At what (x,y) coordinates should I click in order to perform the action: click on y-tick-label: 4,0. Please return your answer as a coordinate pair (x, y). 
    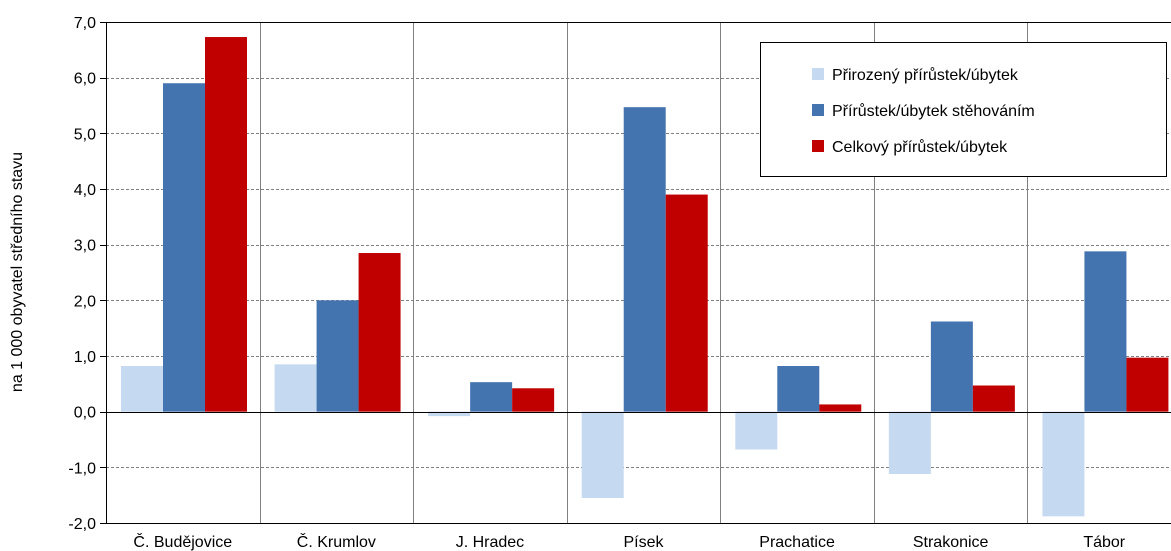
    Looking at the image, I should click on (85, 190).